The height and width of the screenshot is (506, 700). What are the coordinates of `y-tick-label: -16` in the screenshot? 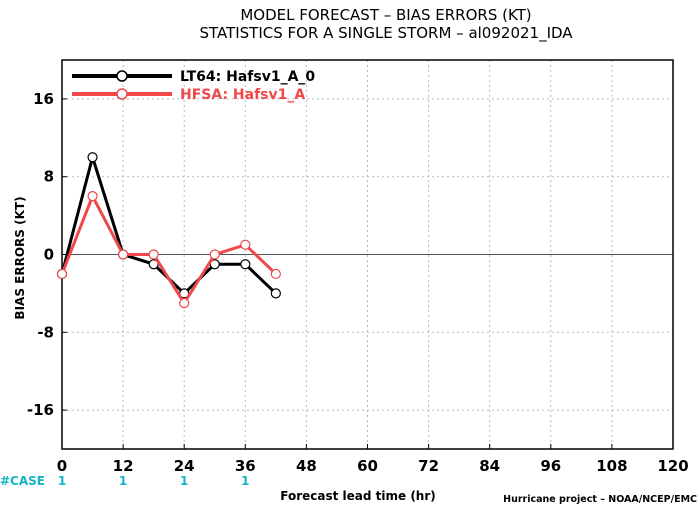 It's located at (40, 410).